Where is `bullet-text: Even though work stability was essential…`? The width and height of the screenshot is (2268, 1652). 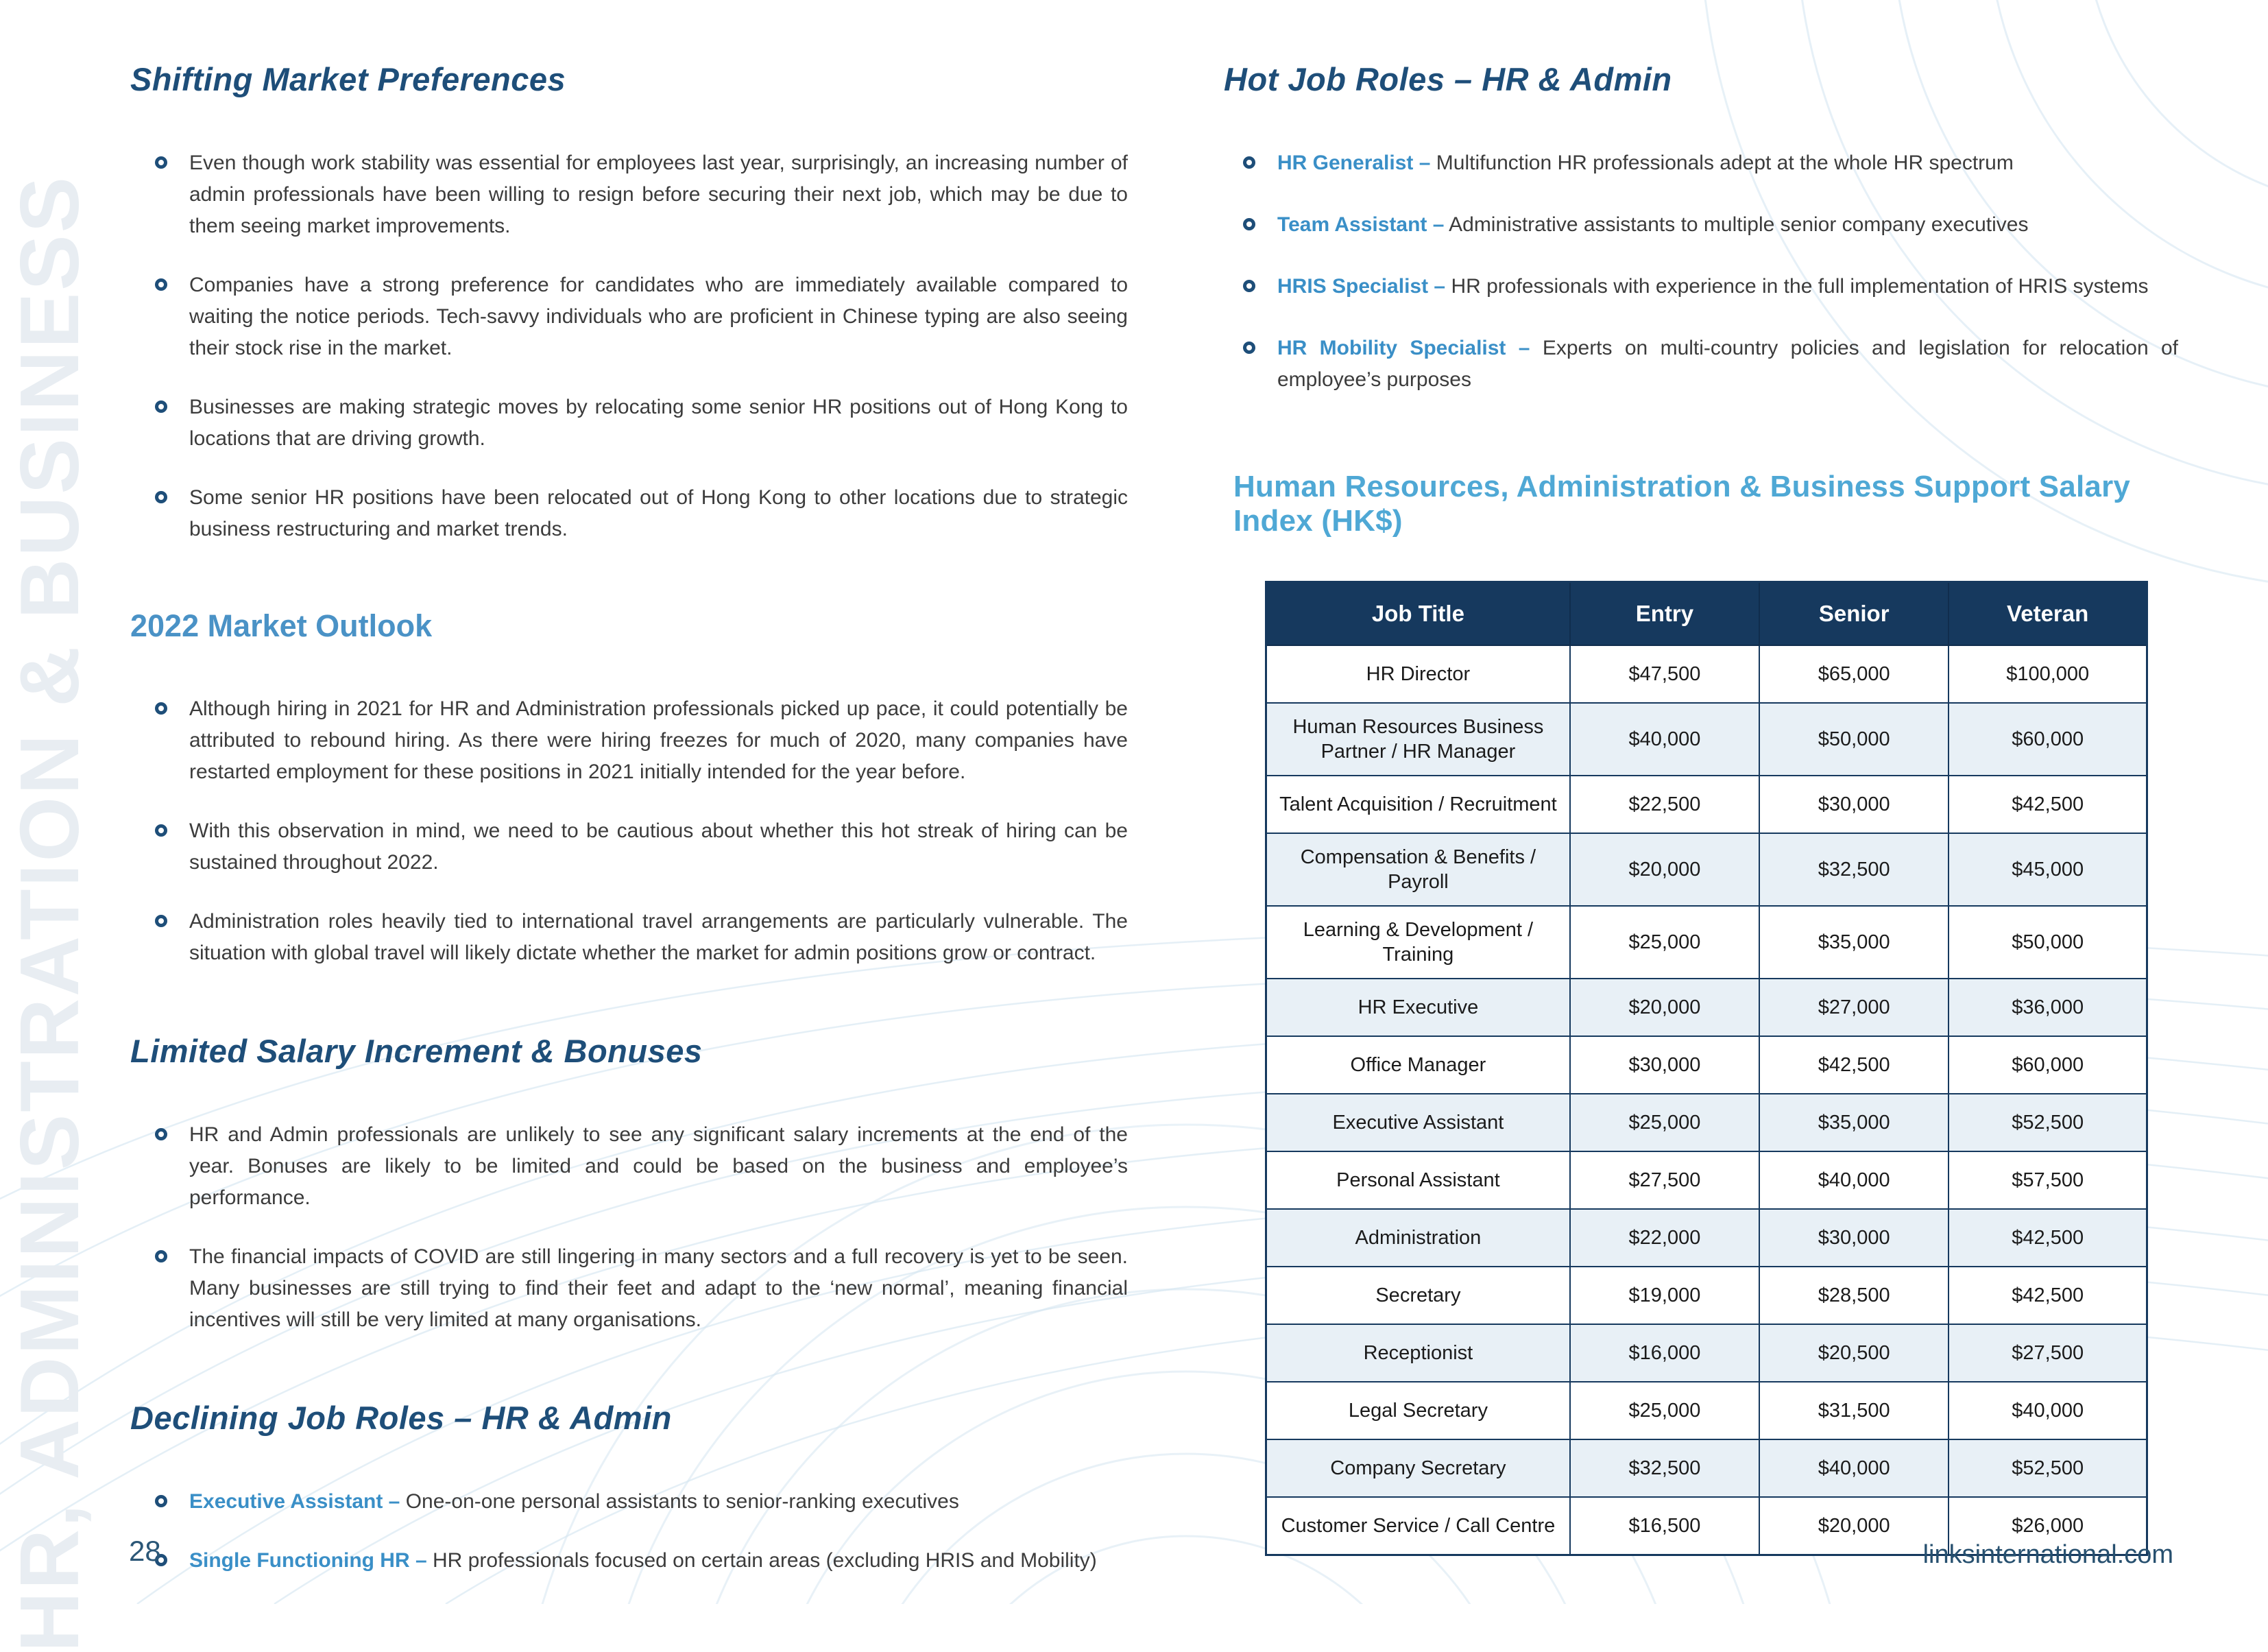 bullet-text: Even though work stability was essential… is located at coordinates (658, 194).